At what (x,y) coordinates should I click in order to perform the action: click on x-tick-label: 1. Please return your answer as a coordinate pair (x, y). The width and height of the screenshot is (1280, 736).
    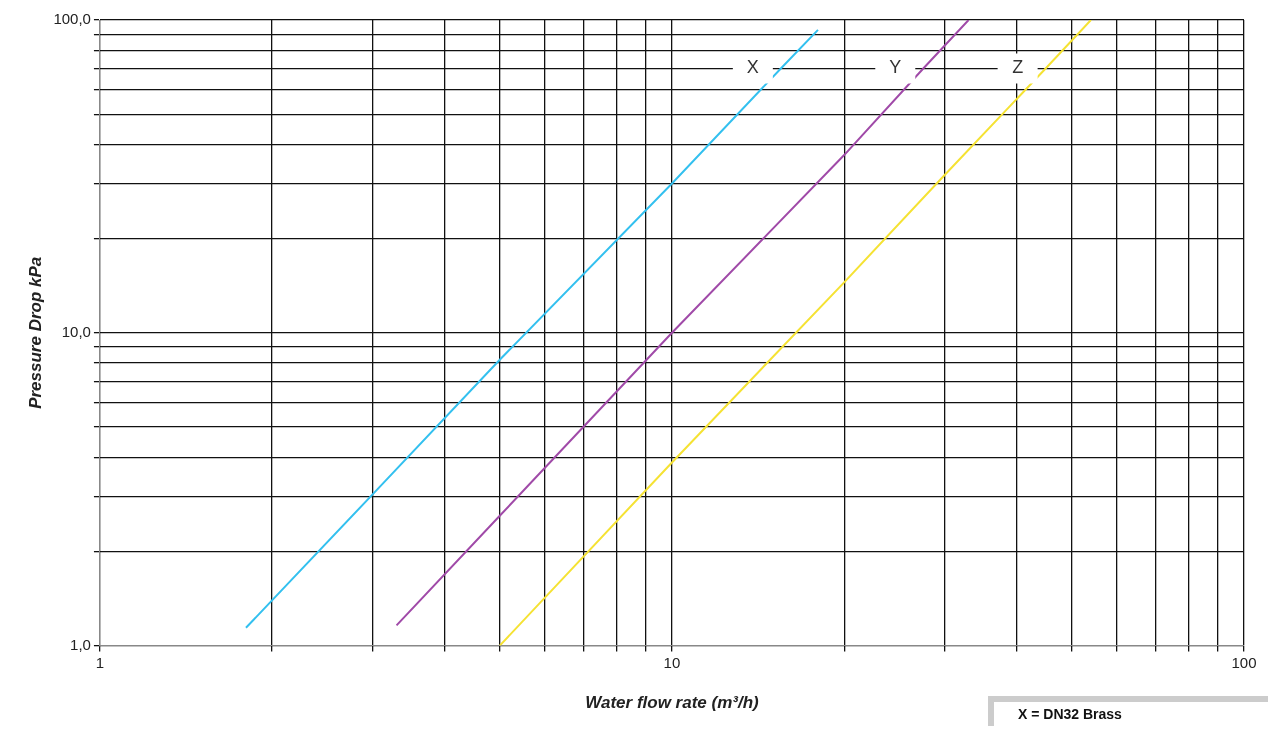
    Looking at the image, I should click on (100, 662).